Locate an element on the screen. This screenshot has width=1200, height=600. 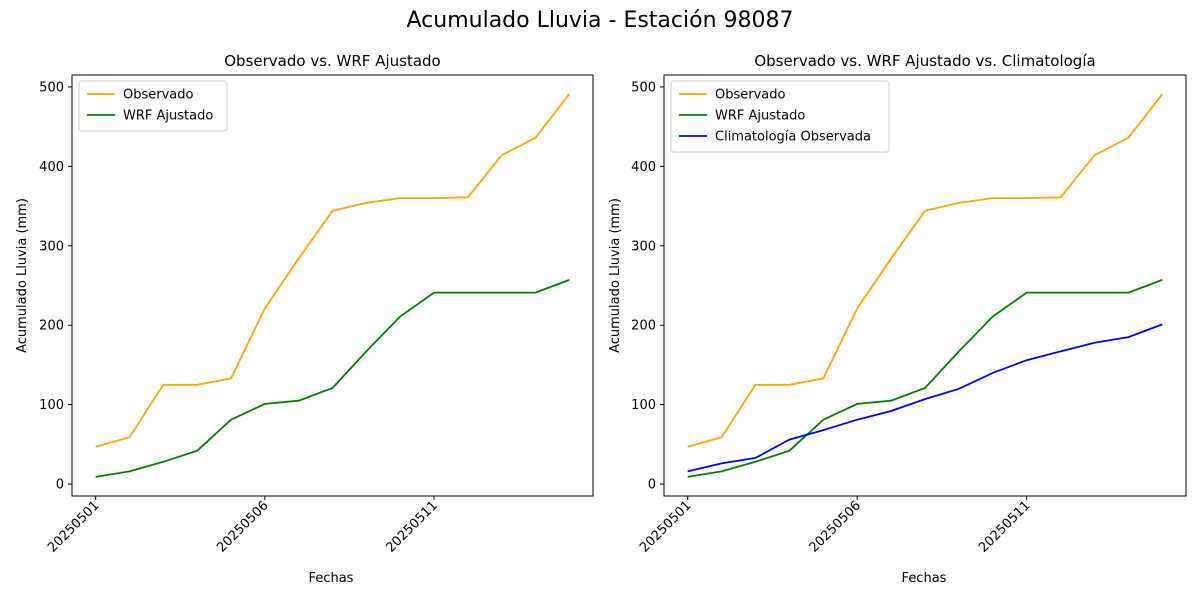
figure-title: Acumulado Lluvia - Estación 98087 is located at coordinates (600, 20).